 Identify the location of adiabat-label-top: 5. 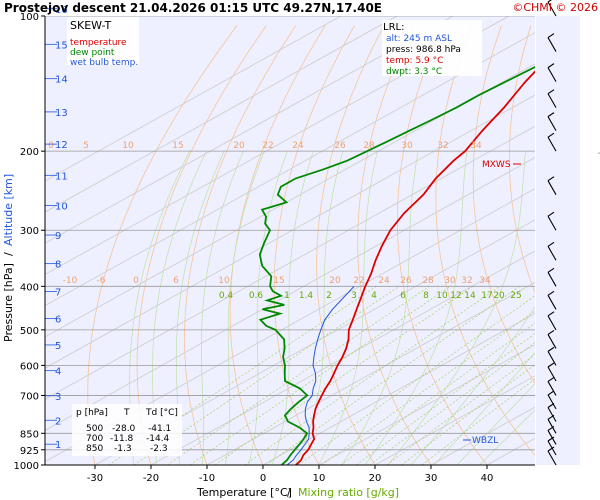
(86, 146).